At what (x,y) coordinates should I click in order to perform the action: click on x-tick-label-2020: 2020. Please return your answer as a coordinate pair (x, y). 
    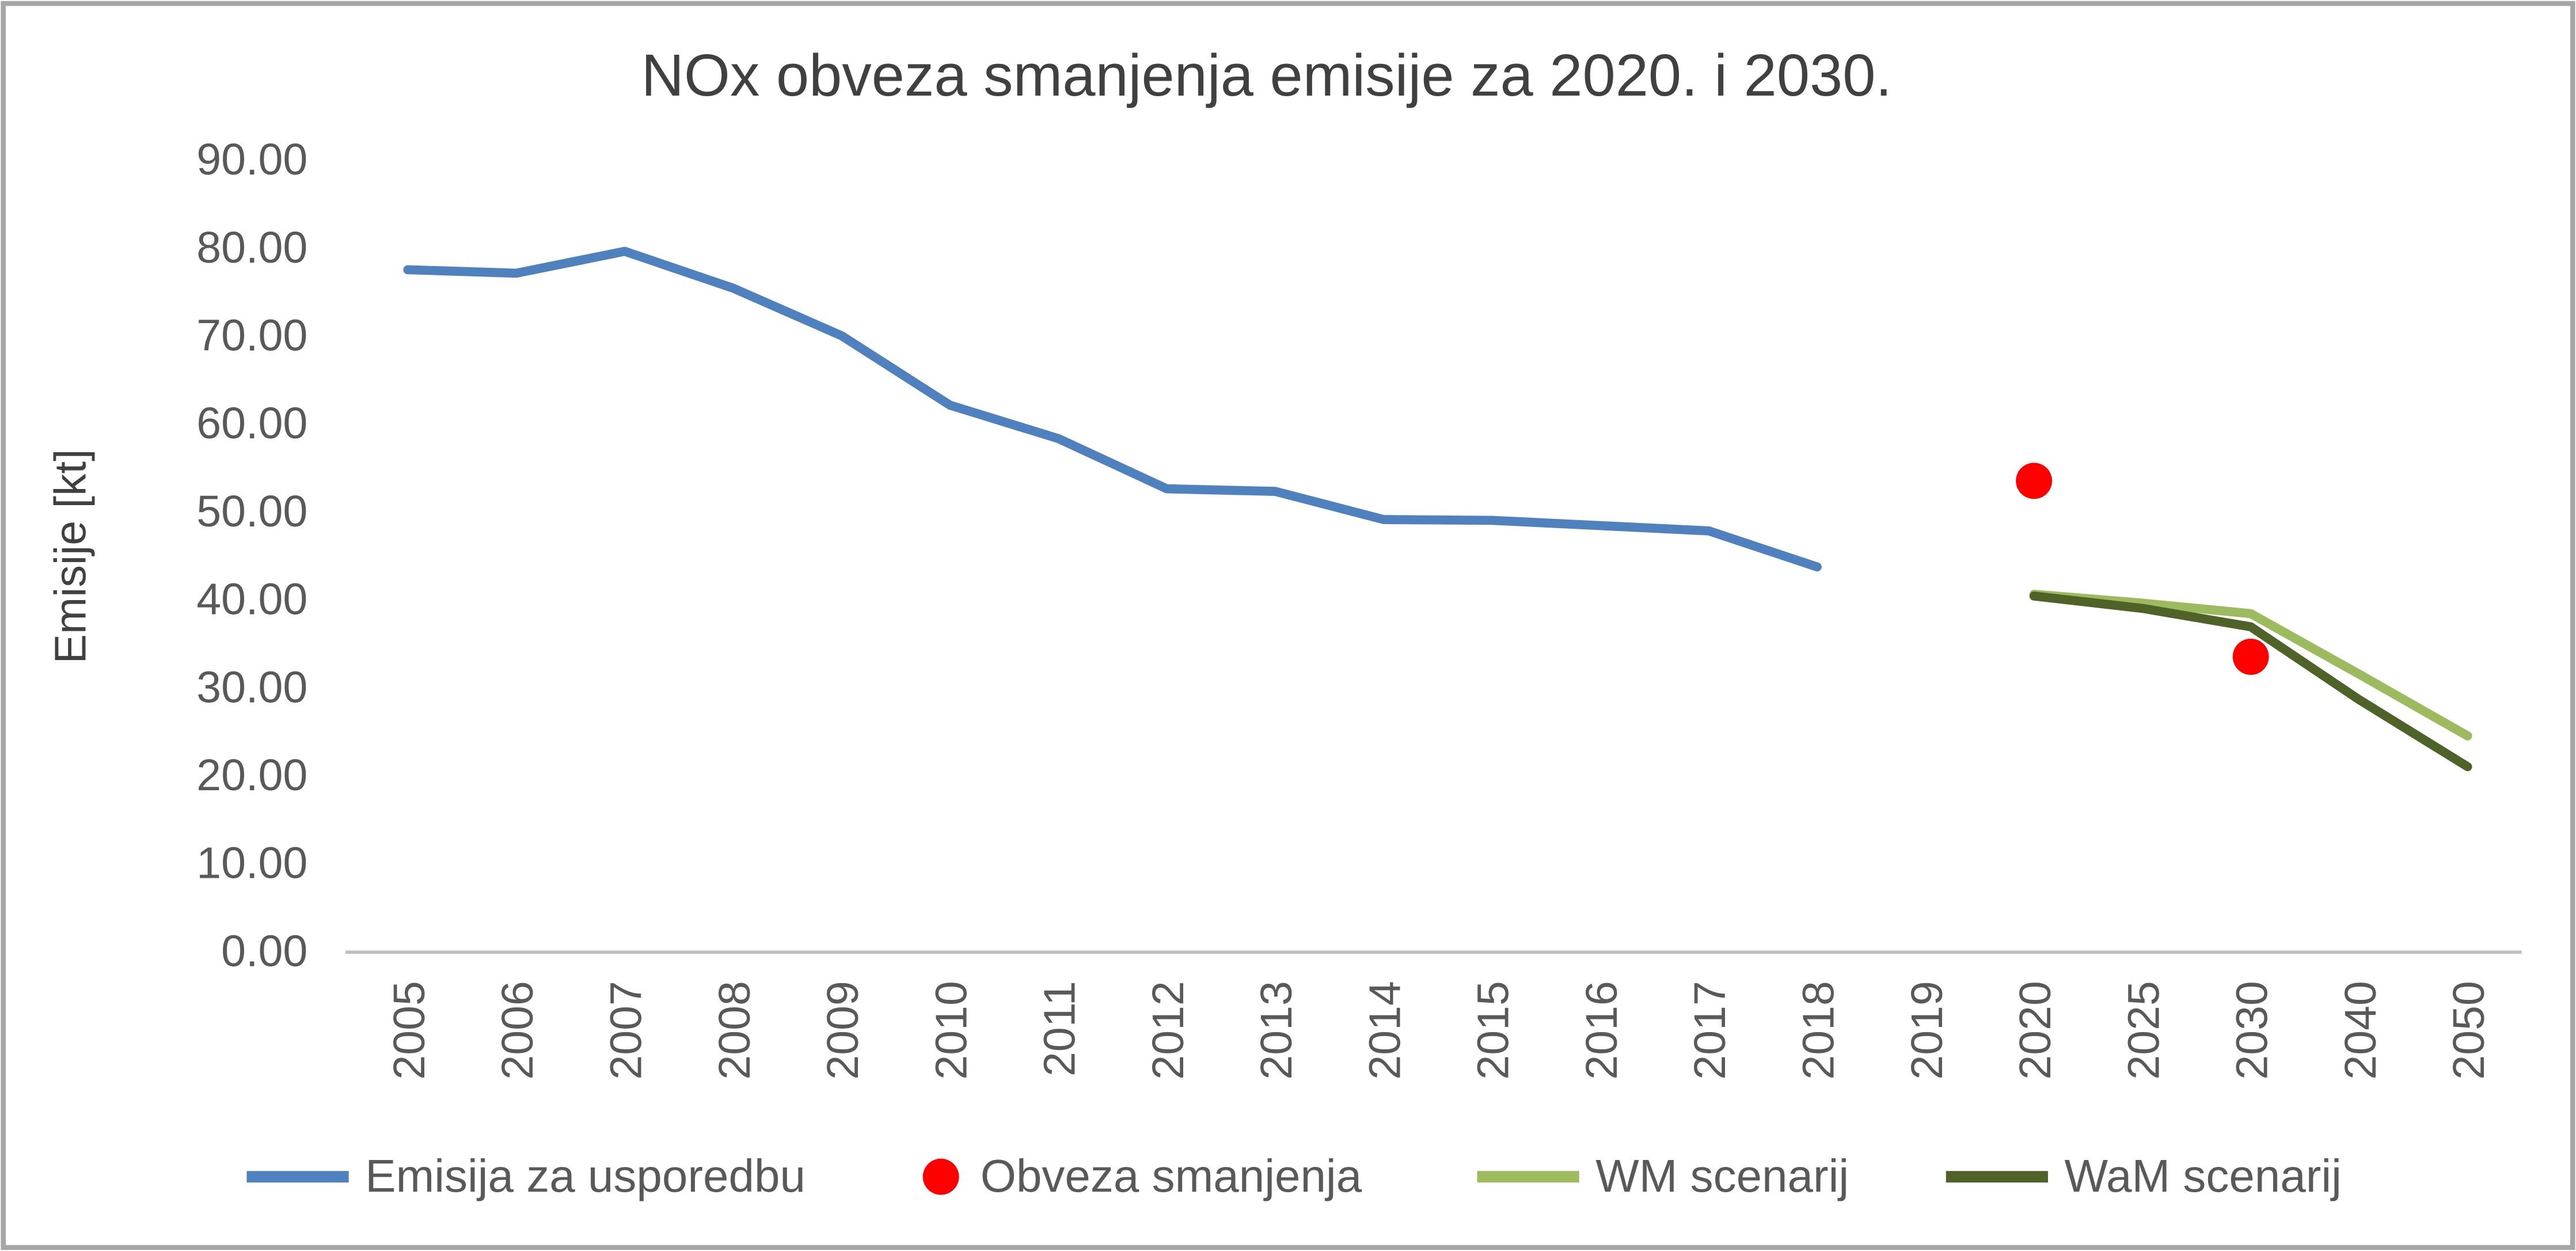
    Looking at the image, I should click on (2035, 1030).